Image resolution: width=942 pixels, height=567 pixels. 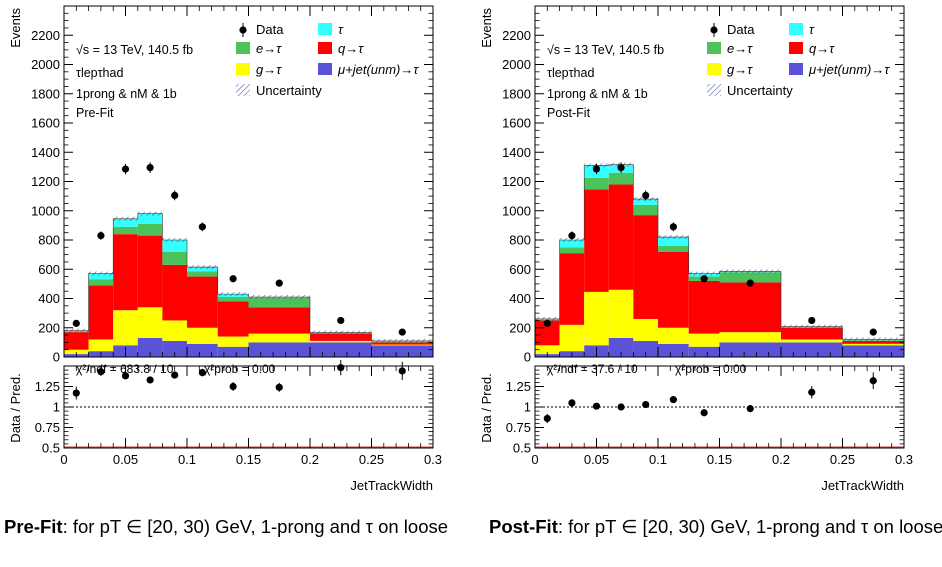 I want to click on legend-q-tau-swatch, so click(x=796, y=48).